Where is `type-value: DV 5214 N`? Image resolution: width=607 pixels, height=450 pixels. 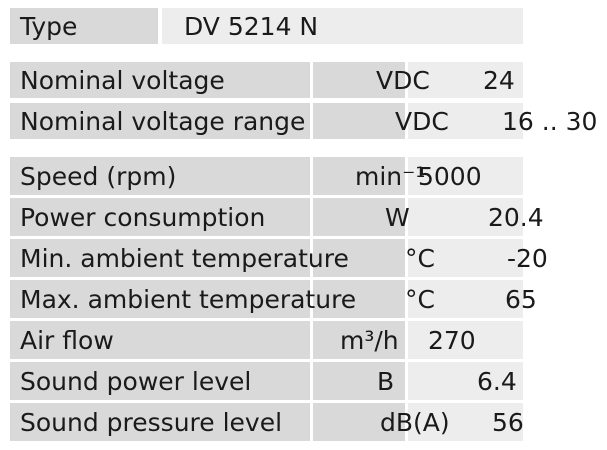 type-value: DV 5214 N is located at coordinates (251, 26).